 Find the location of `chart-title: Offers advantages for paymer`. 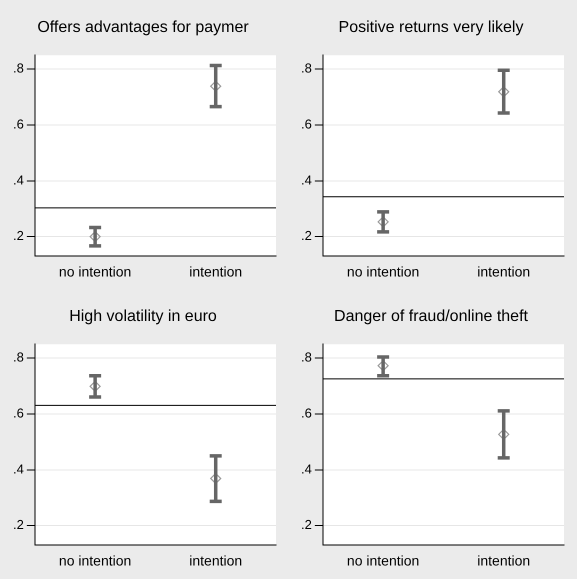

chart-title: Offers advantages for paymer is located at coordinates (143, 27).